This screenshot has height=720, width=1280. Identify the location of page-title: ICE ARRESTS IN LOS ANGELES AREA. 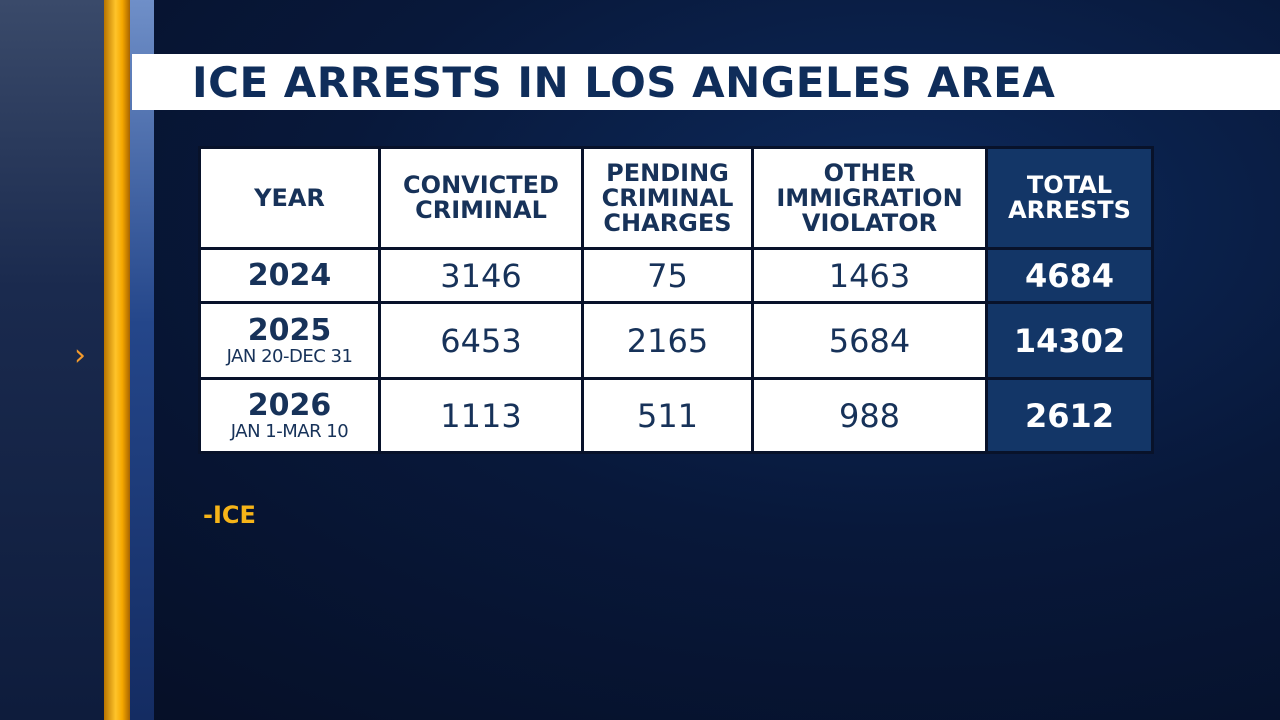
(624, 82).